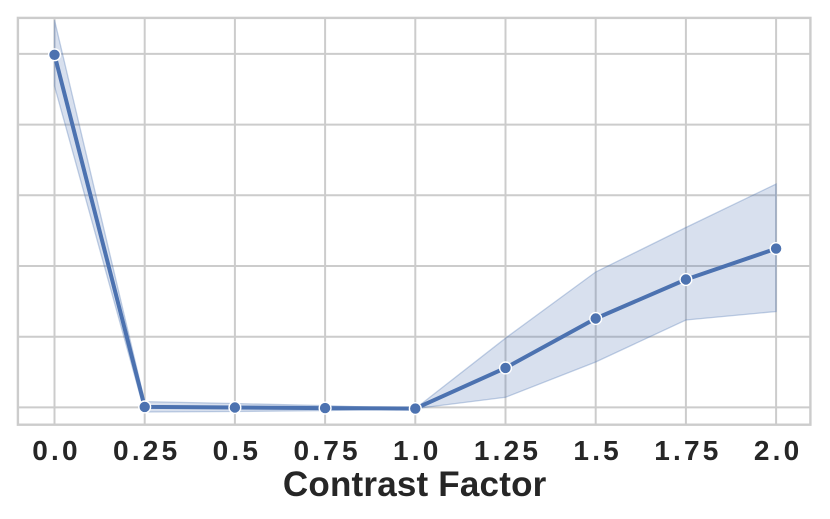 The width and height of the screenshot is (830, 519). I want to click on svg-text: 0.5, so click(237, 450).